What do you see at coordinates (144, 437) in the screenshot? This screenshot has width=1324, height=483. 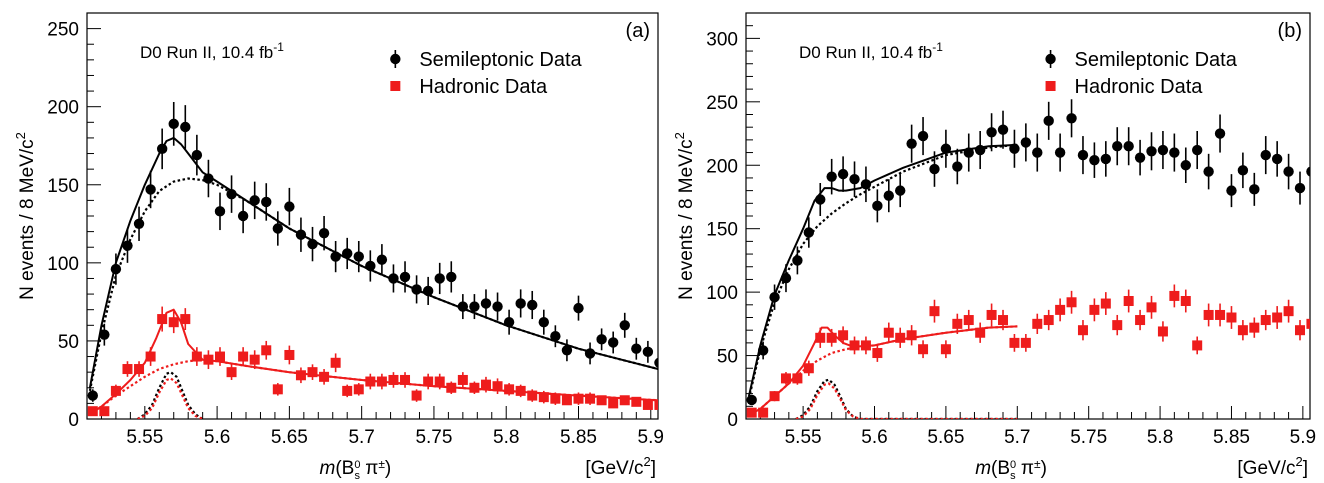 I see `x-tick-label: 5.55` at bounding box center [144, 437].